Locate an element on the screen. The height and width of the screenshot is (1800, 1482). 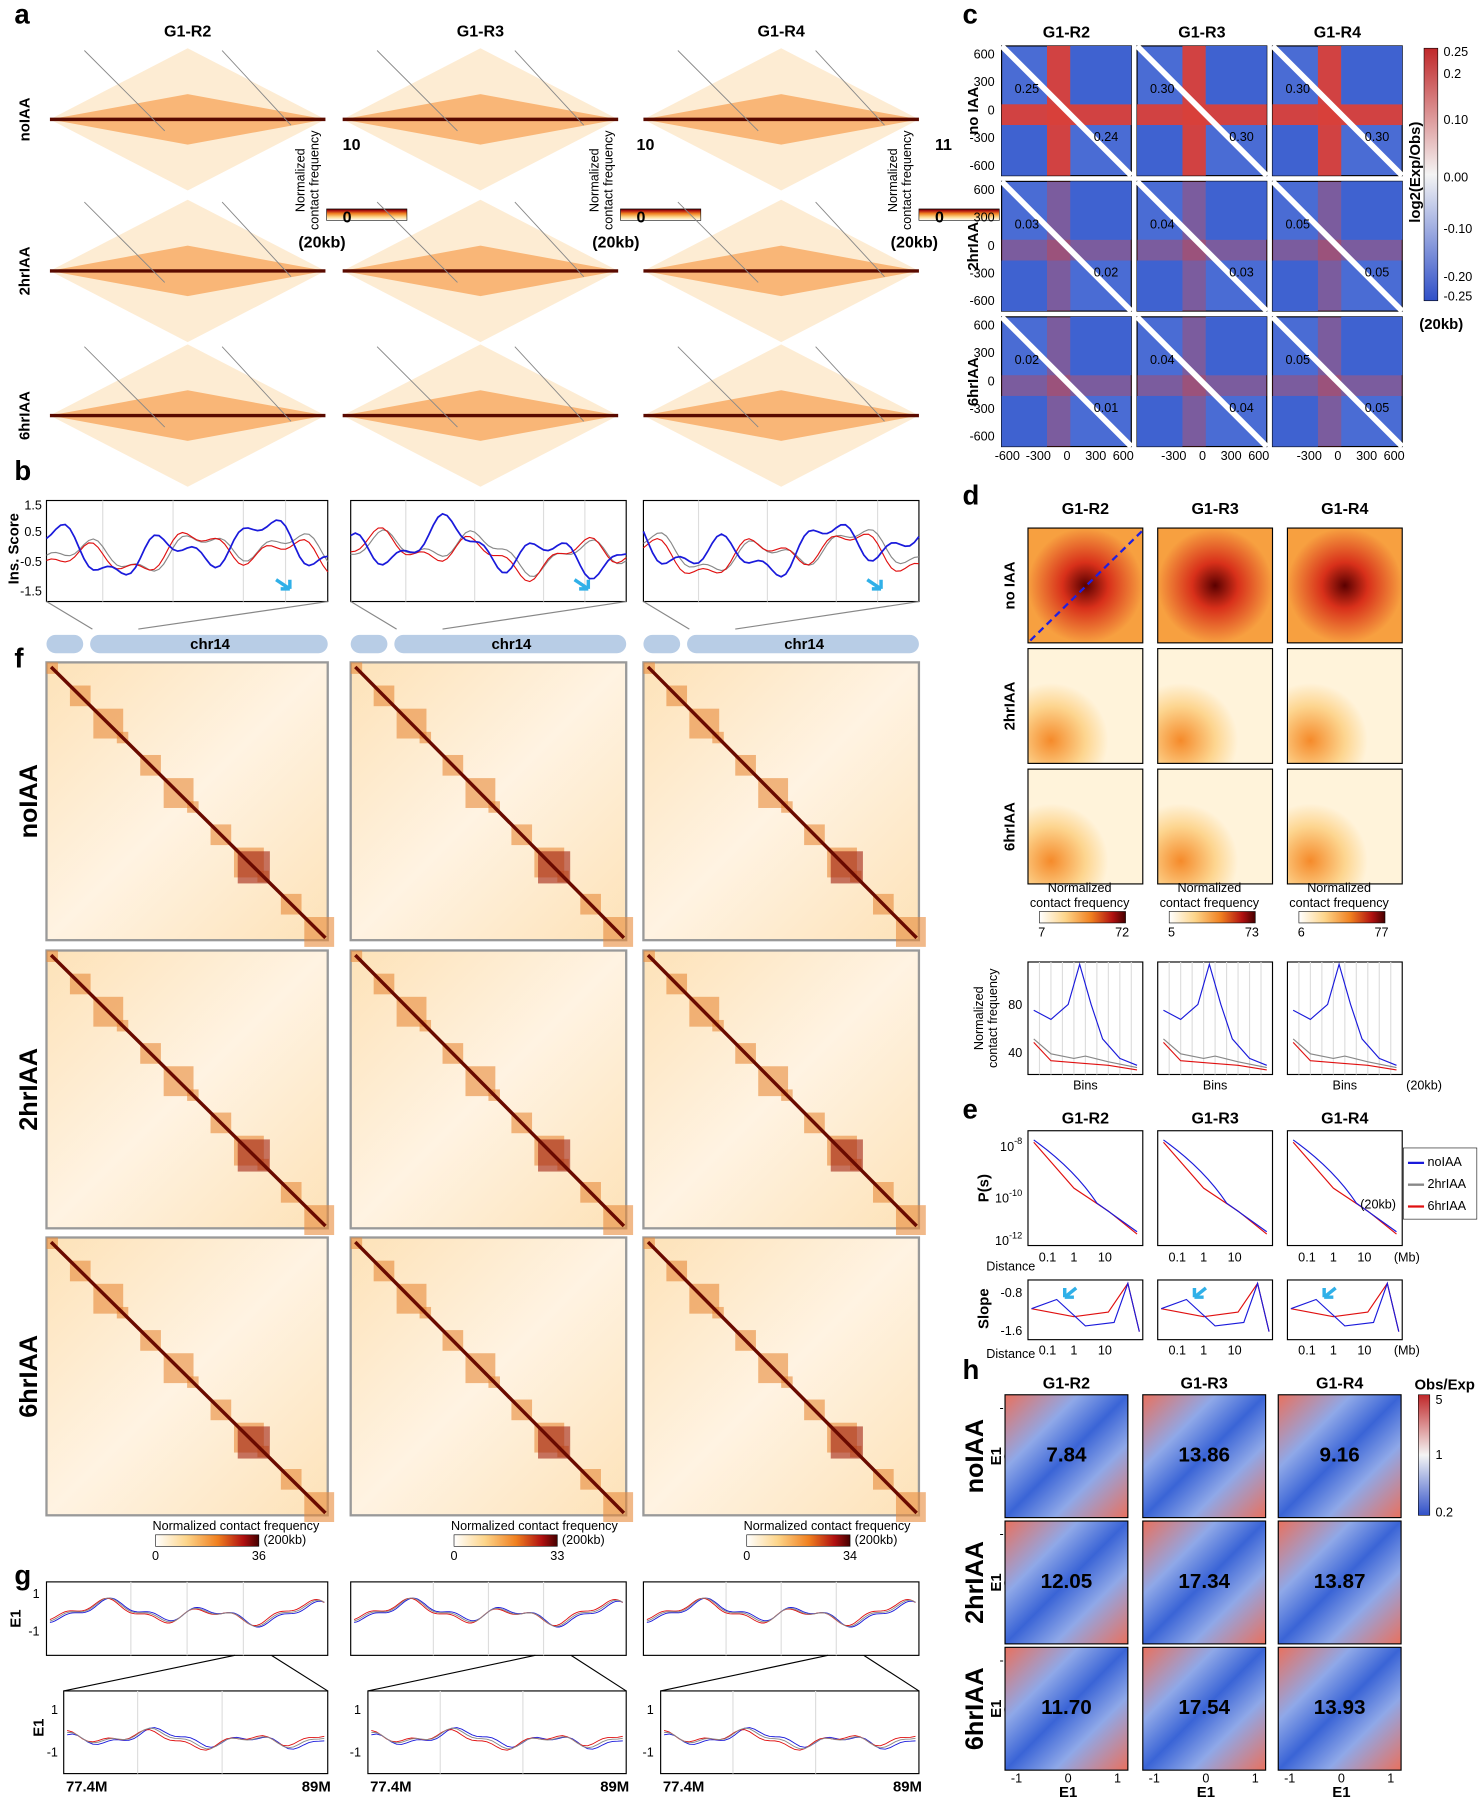
e1-line is located at coordinates (187, 1612).